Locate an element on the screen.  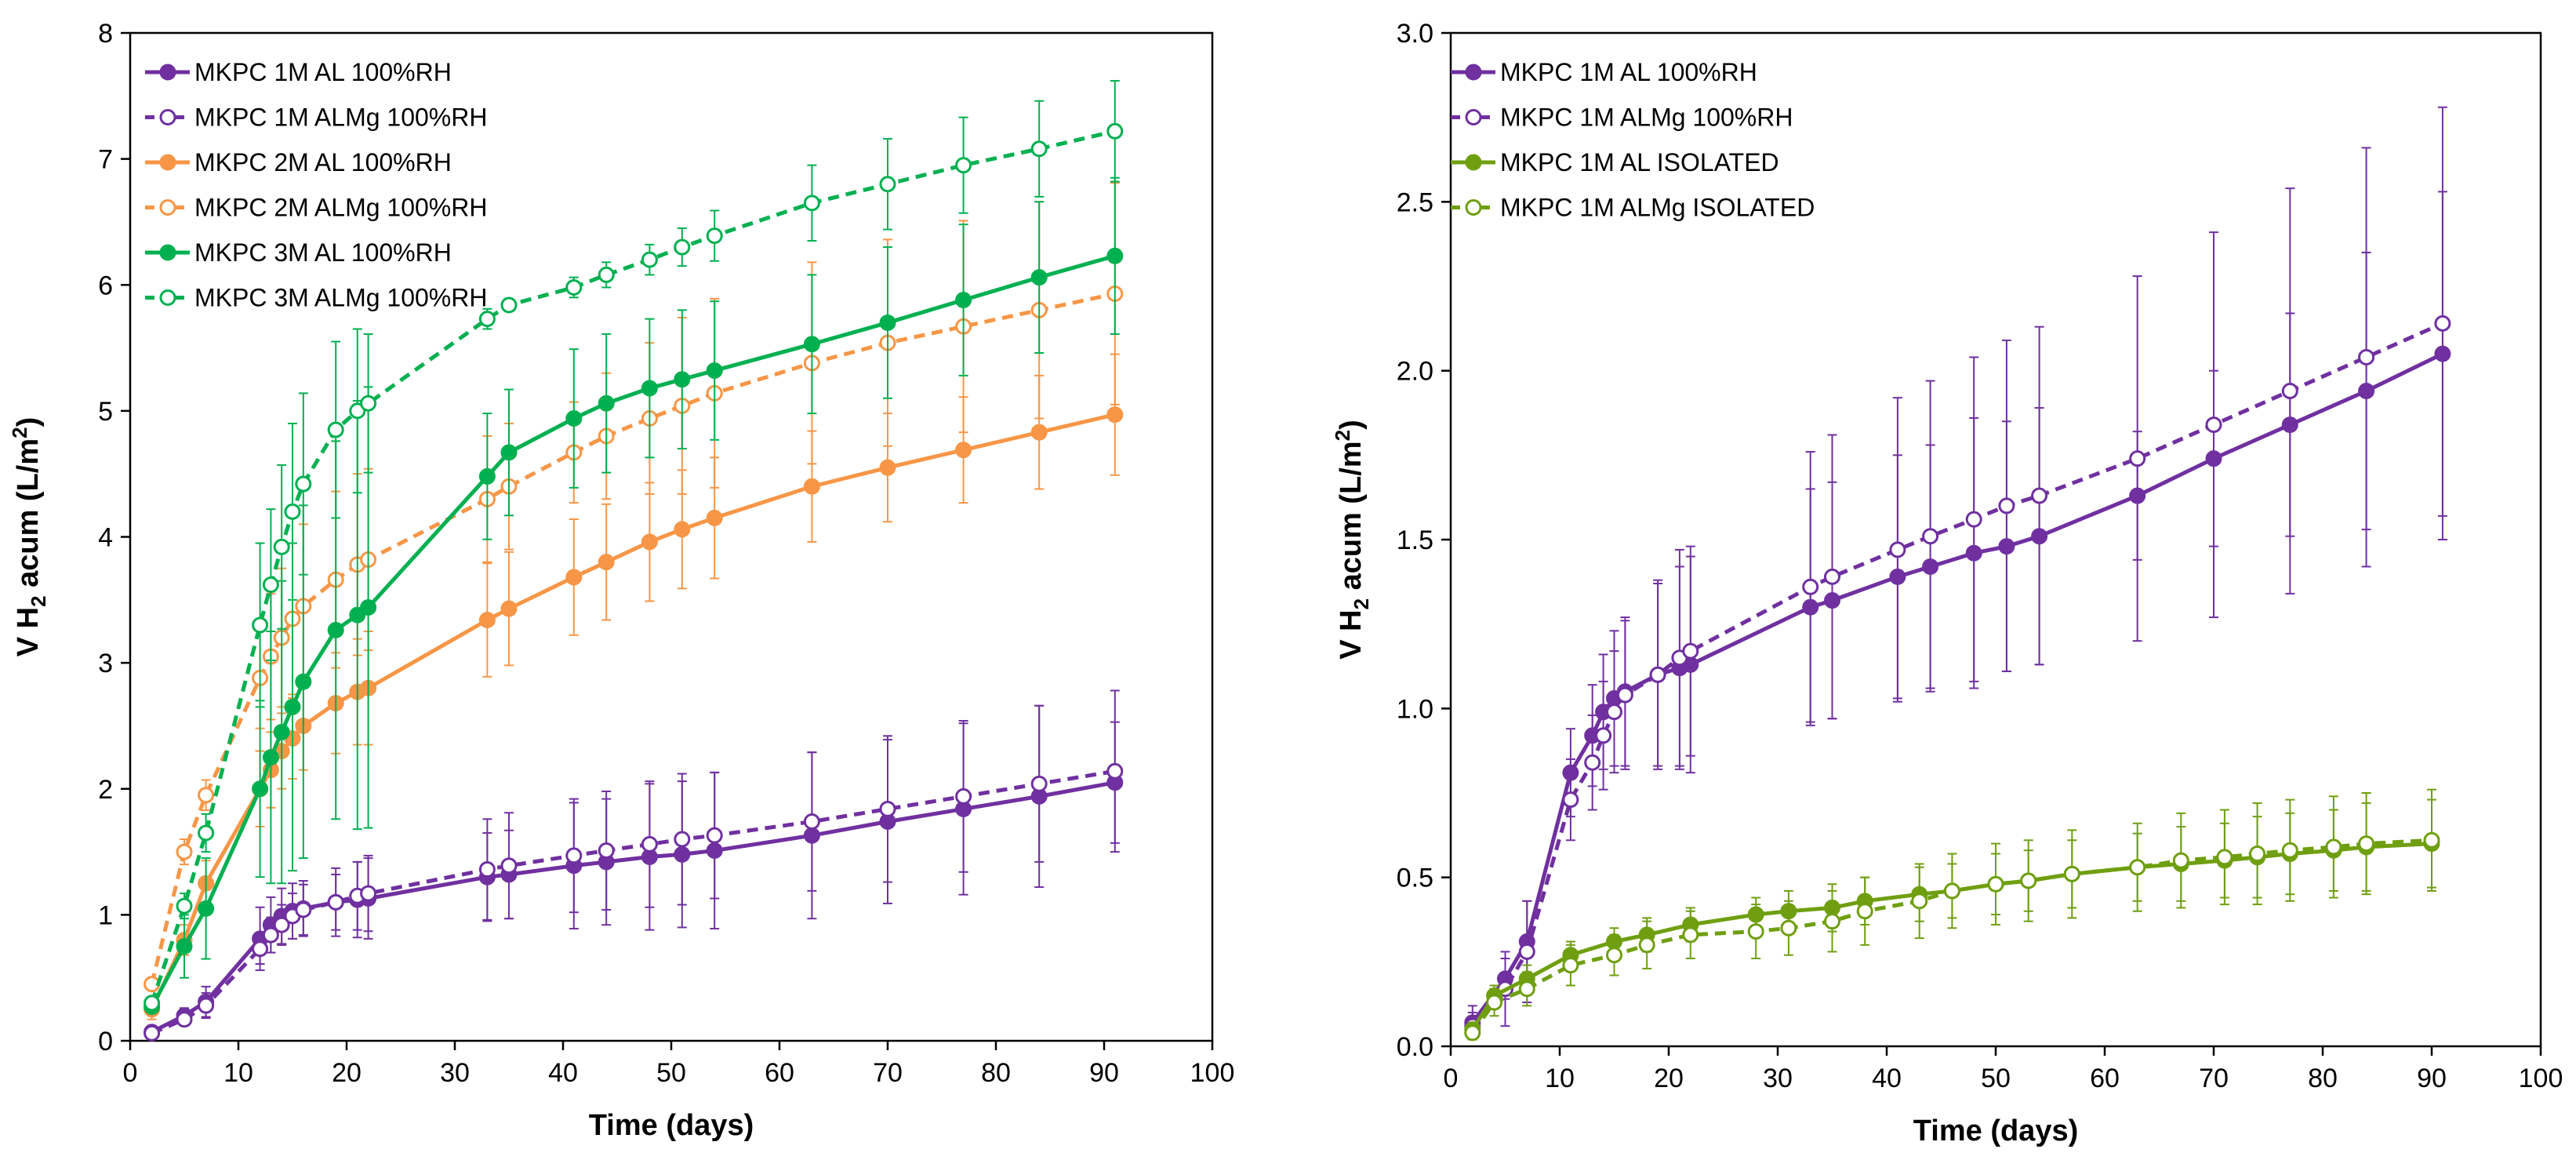
y-tick-label: 5 is located at coordinates (105, 412).